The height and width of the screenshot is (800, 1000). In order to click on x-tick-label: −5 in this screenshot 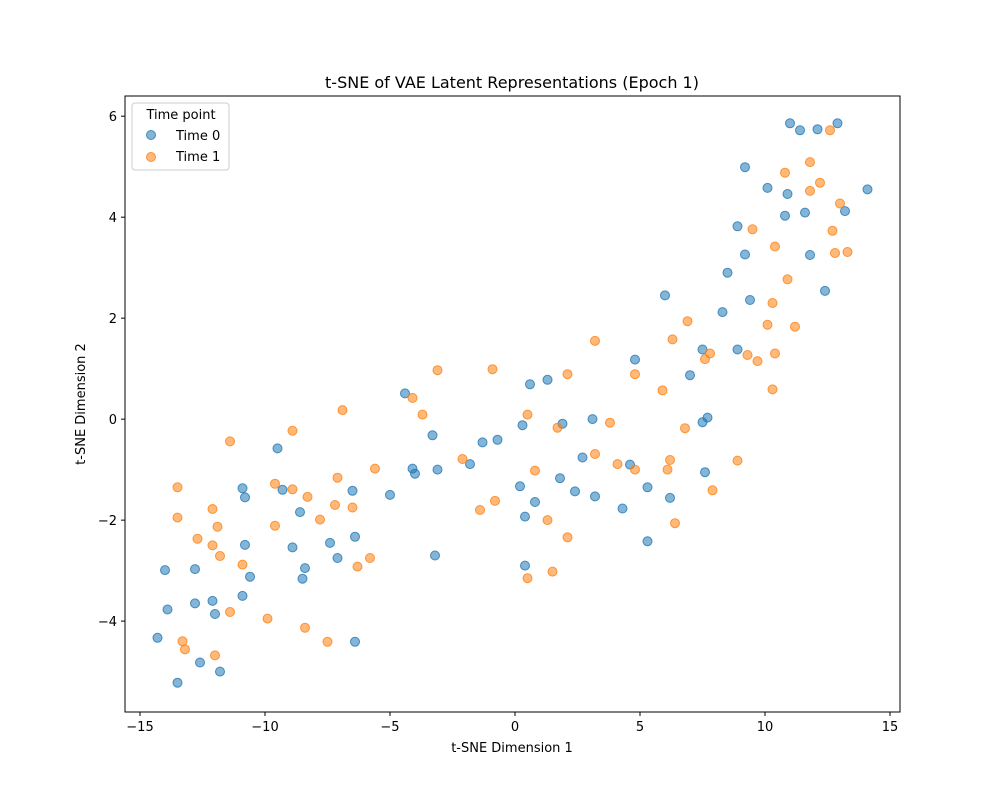, I will do `click(389, 727)`.